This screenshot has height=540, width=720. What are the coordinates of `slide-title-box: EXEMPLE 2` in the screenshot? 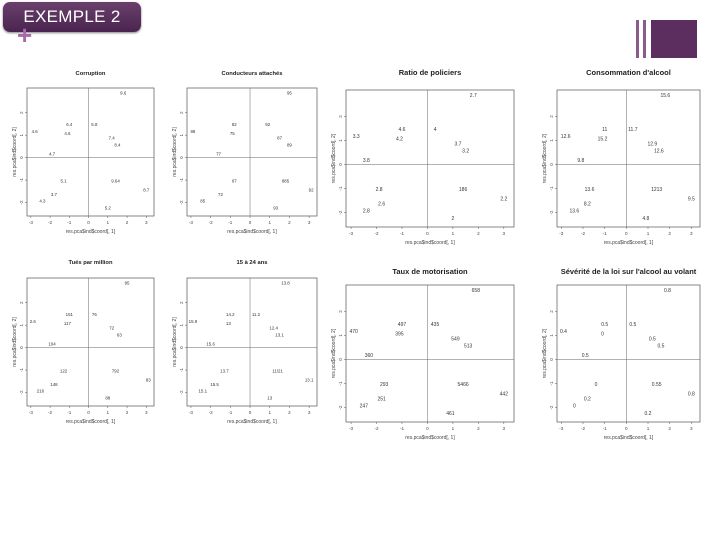 It's located at (72, 17).